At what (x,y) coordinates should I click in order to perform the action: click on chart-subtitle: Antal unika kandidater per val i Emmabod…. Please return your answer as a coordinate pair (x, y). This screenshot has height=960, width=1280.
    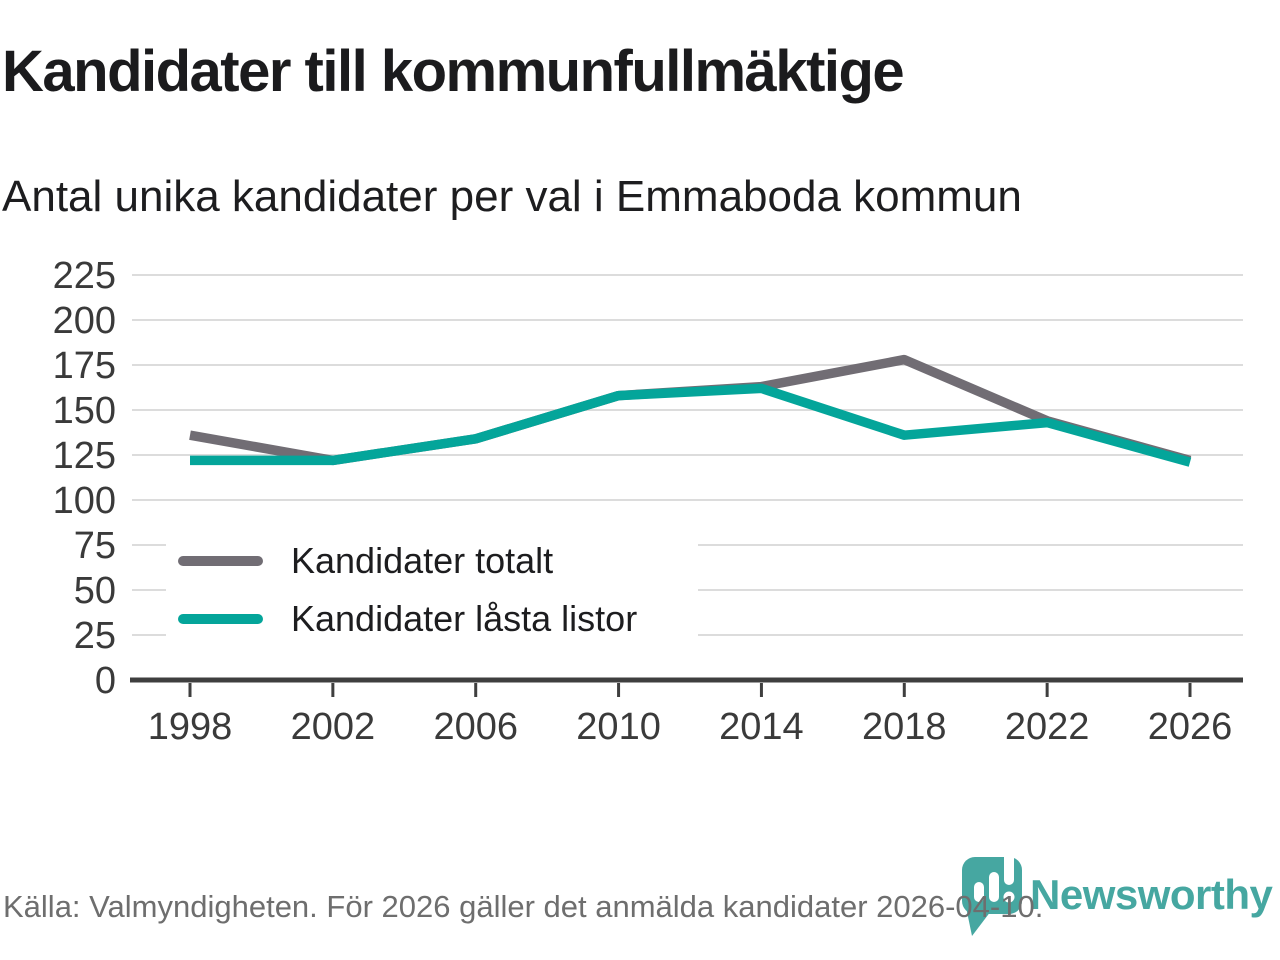
    Looking at the image, I should click on (512, 196).